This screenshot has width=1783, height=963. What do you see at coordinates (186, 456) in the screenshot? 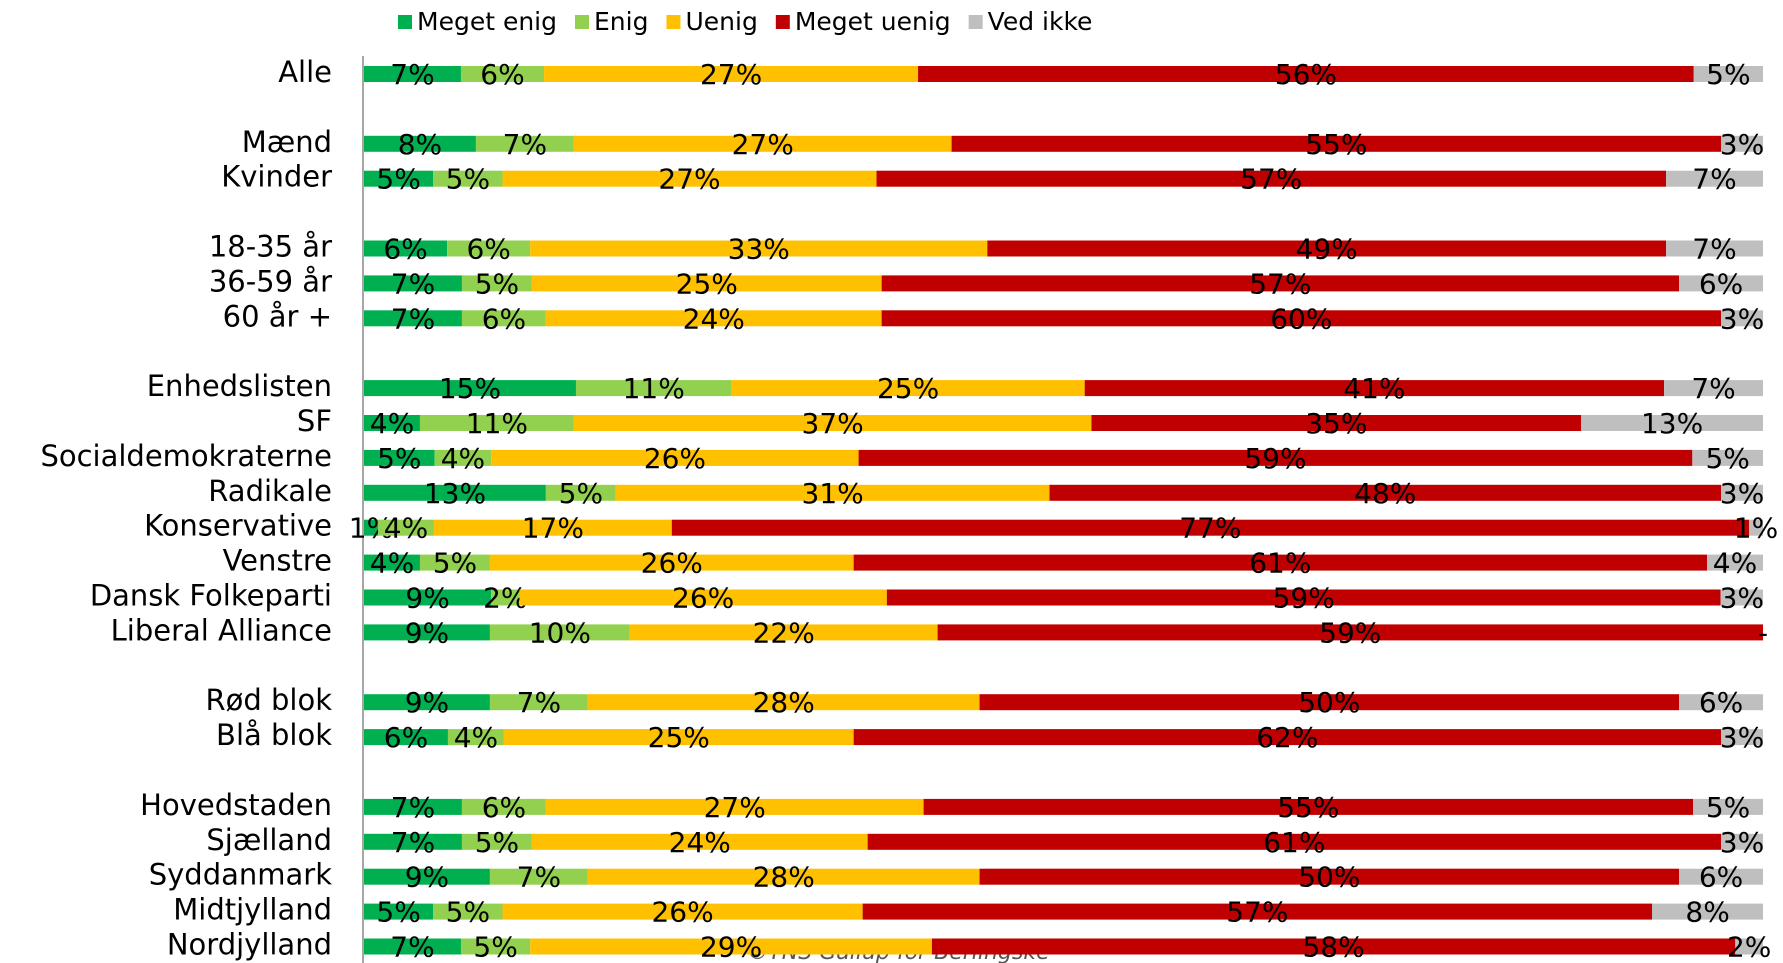
I see `category-label: Socialdemokraterne` at bounding box center [186, 456].